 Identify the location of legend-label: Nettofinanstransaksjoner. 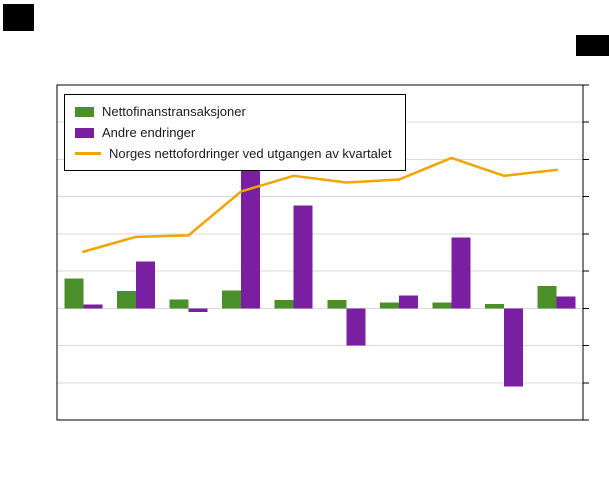
(174, 111).